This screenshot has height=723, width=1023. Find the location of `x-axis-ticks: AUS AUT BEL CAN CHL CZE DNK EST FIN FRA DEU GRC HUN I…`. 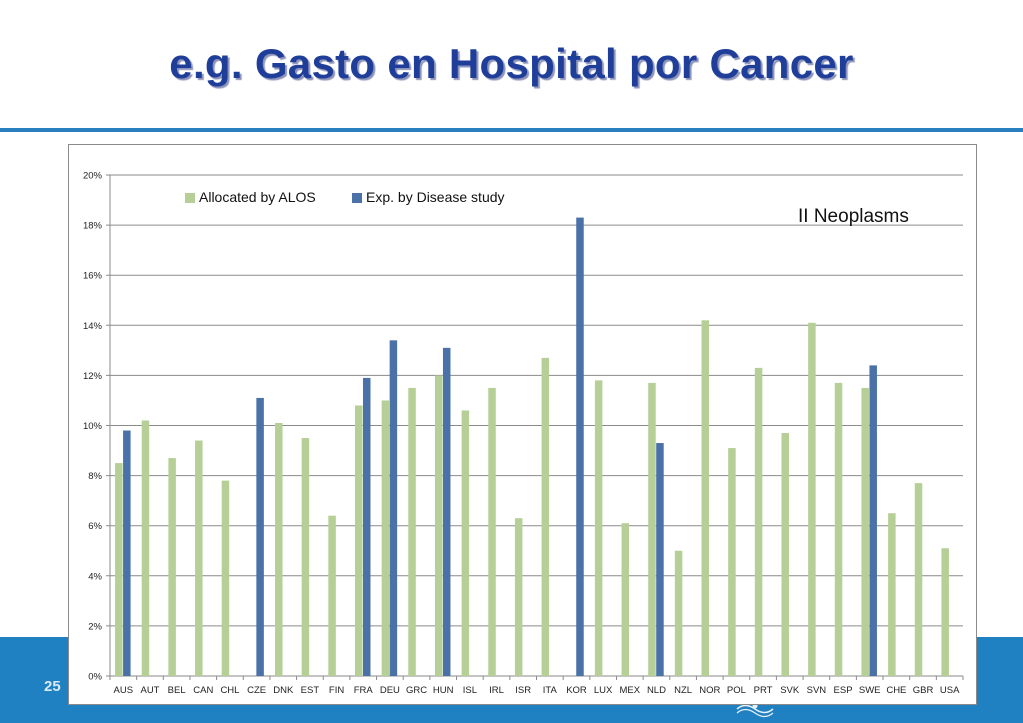

x-axis-ticks: AUS AUT BEL CAN CHL CZE DNK EST FIN FRA DEU GRC HUN I… is located at coordinates (536, 686).